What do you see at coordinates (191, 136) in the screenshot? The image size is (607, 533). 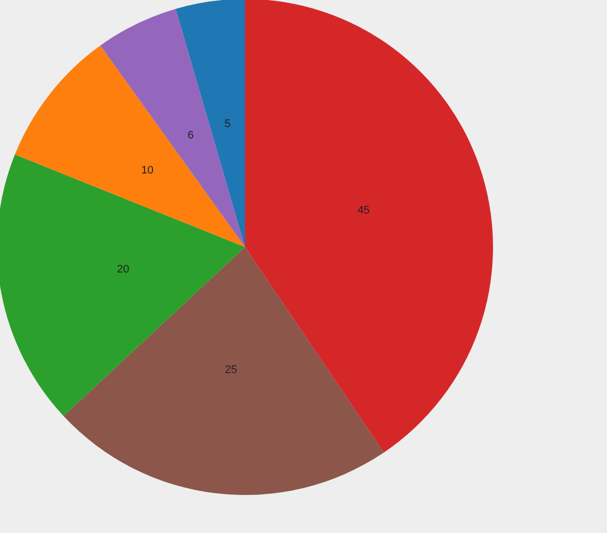 I see `data-label: 6` at bounding box center [191, 136].